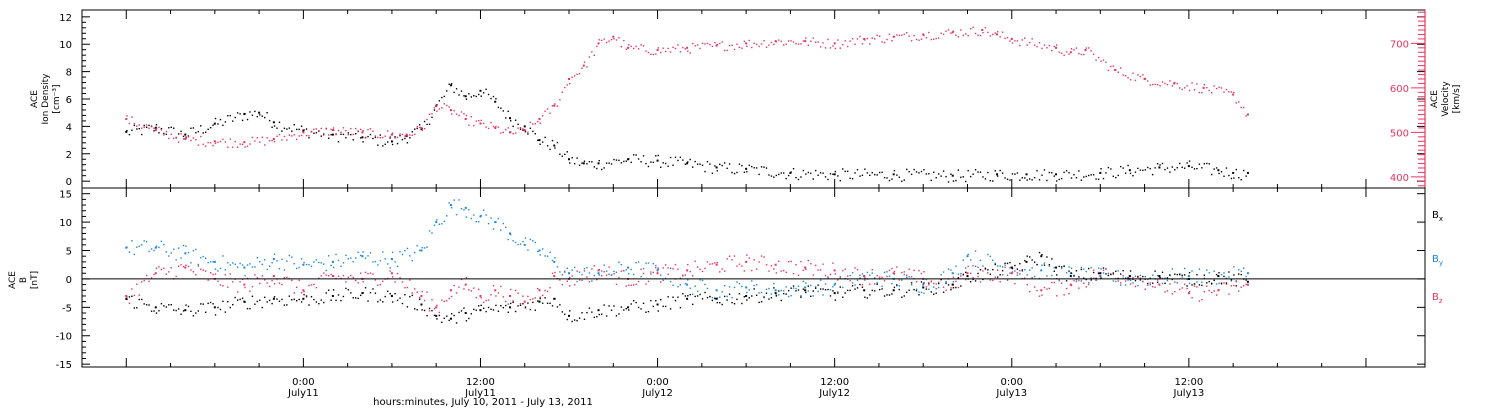 The image size is (1500, 410). I want to click on legend-subscript: y, so click(1441, 263).